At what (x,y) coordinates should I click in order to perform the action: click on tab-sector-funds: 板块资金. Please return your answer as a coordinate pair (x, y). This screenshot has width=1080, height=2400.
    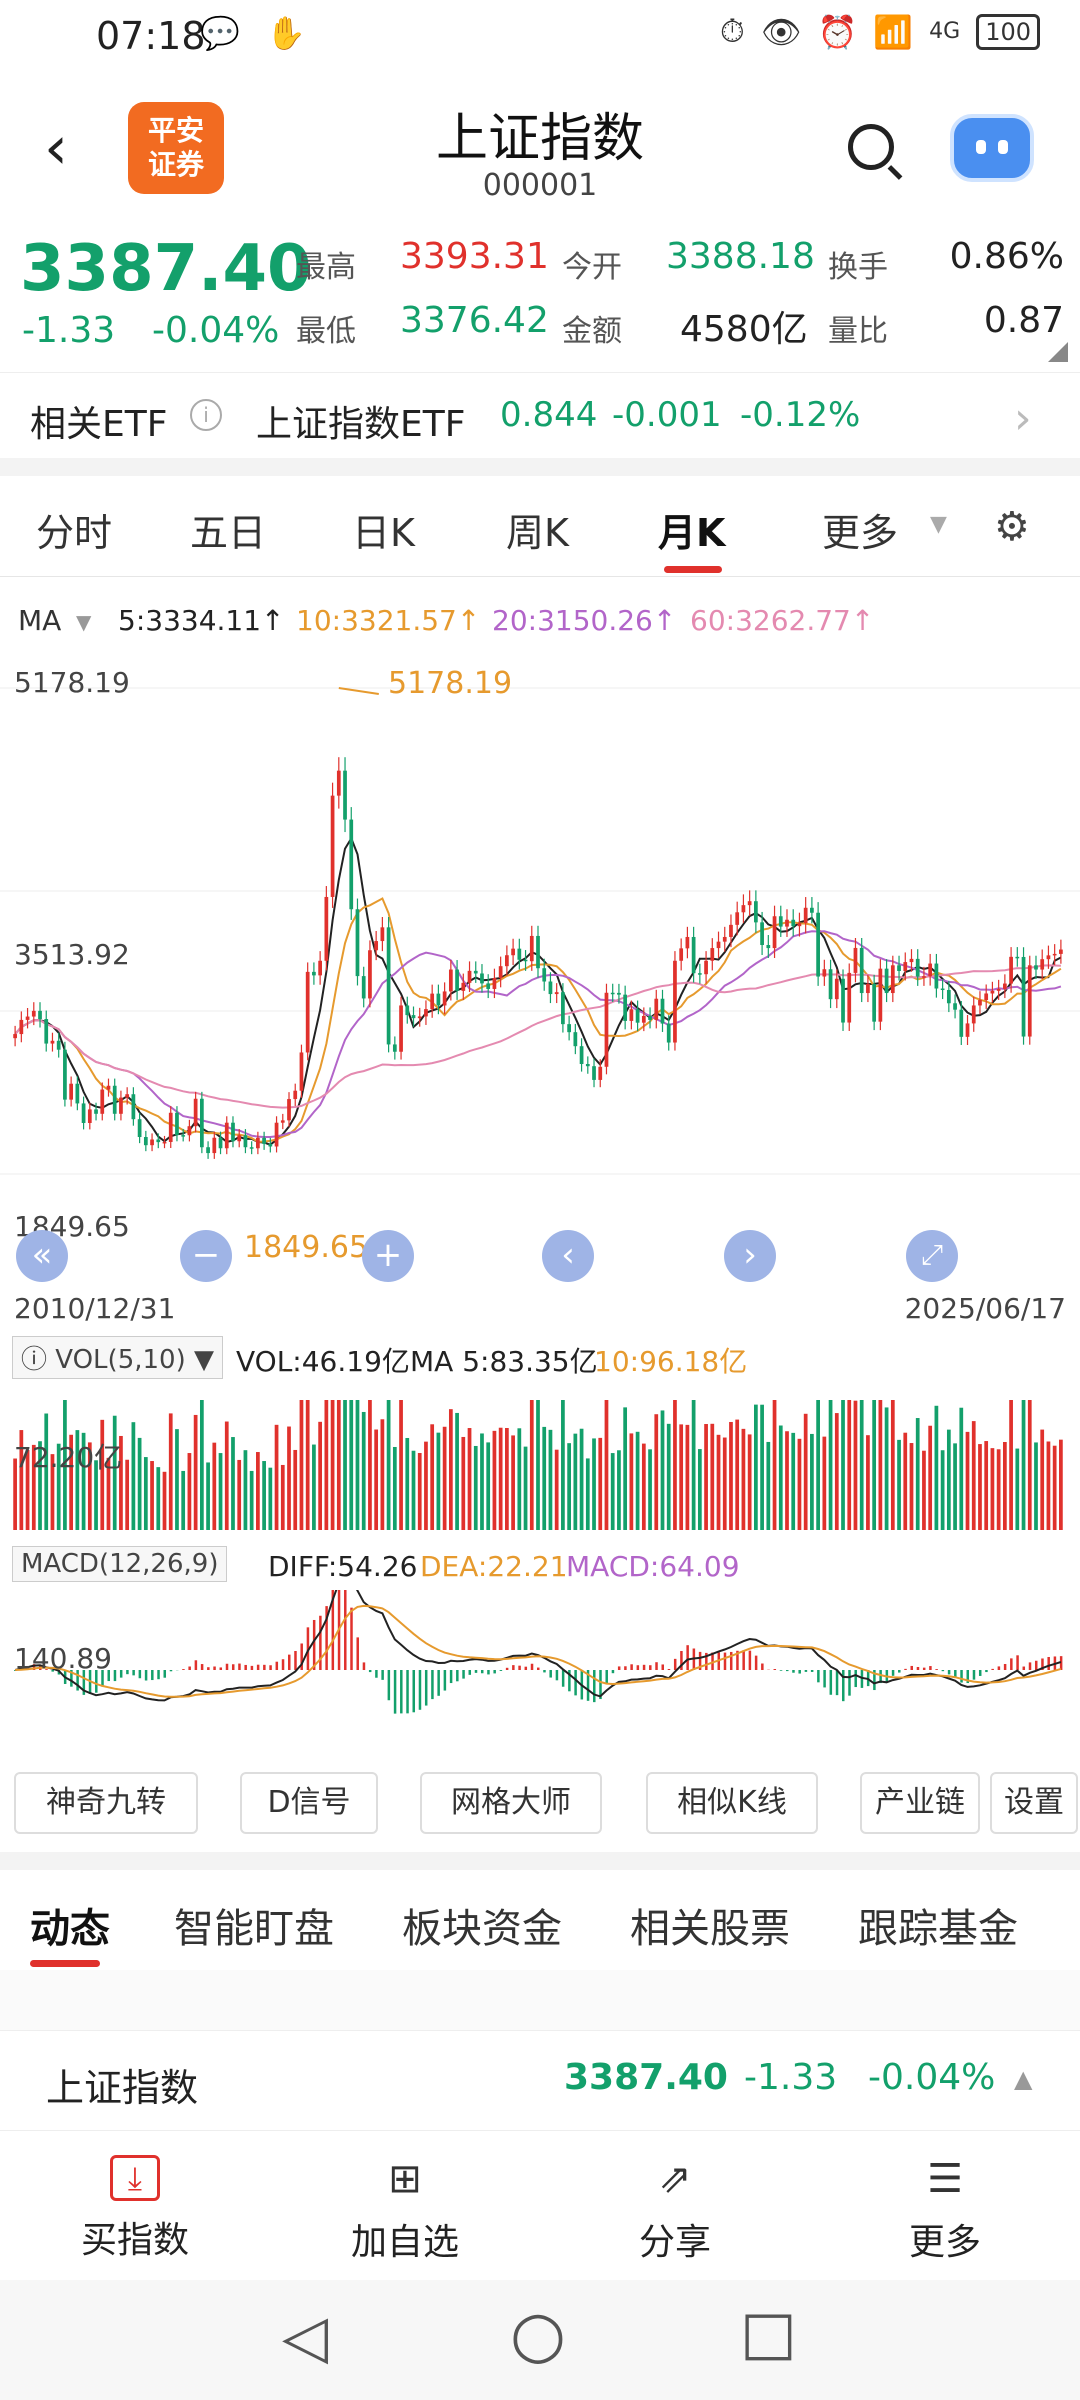
    Looking at the image, I should click on (482, 1929).